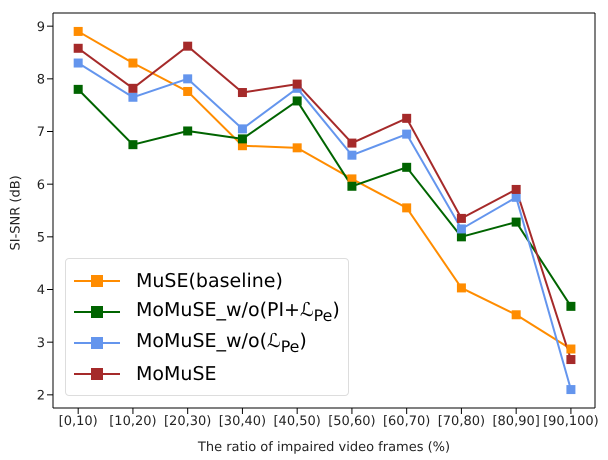 The width and height of the screenshot is (608, 460). What do you see at coordinates (352, 422) in the screenshot?
I see `x-tick-label: [50,60)` at bounding box center [352, 422].